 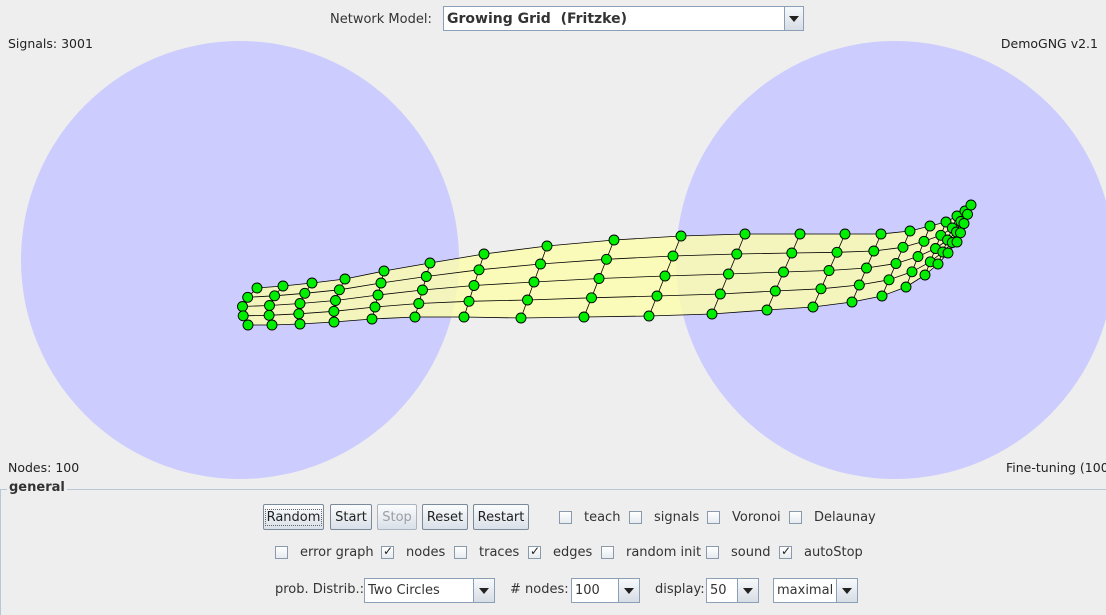 I want to click on network-model-dropdown-button, so click(x=793, y=18).